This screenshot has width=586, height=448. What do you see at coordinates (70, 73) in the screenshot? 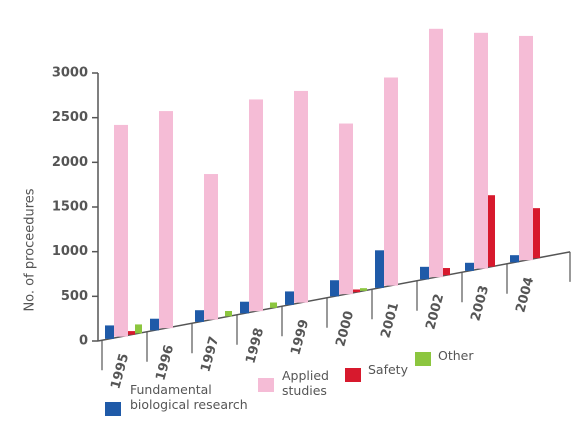
I see `y-tick-label: 3000` at bounding box center [70, 73].